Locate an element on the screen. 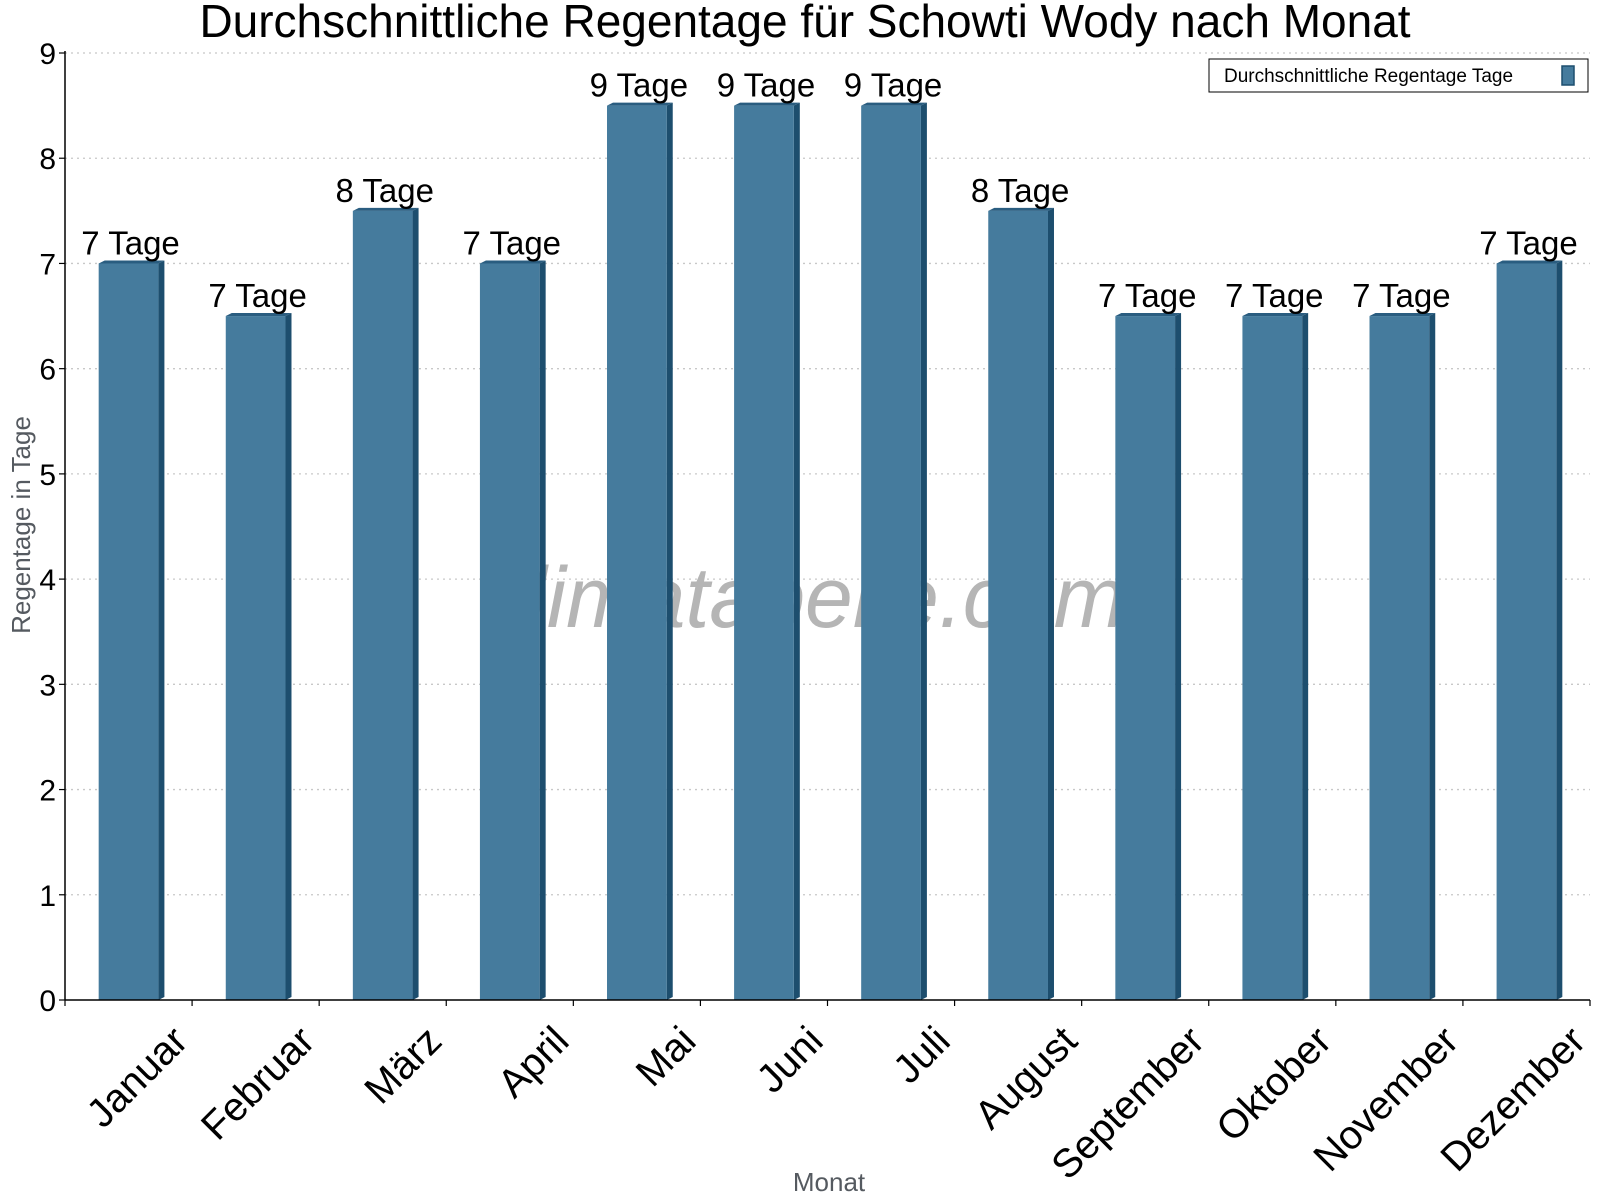  y-tick-label: 8 is located at coordinates (47, 159).